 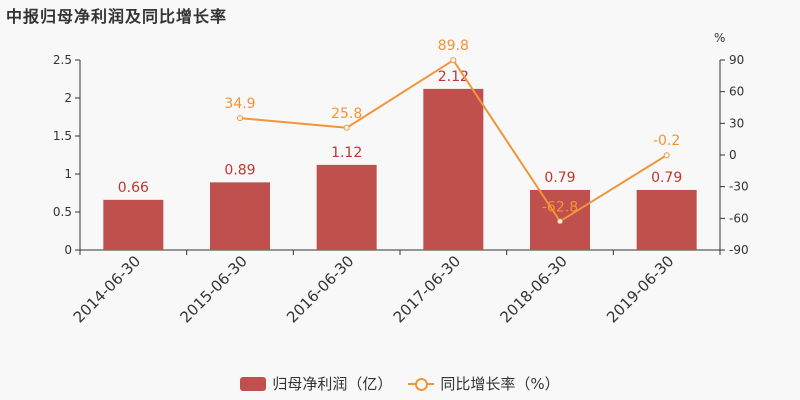 I want to click on bar-value-label: 0.89, so click(x=239, y=170).